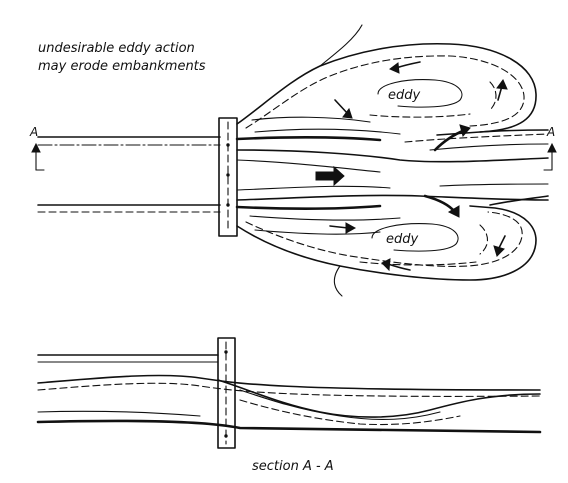 The height and width of the screenshot is (483, 568). Describe the element at coordinates (129, 174) in the screenshot. I see `upstream-channel` at that location.